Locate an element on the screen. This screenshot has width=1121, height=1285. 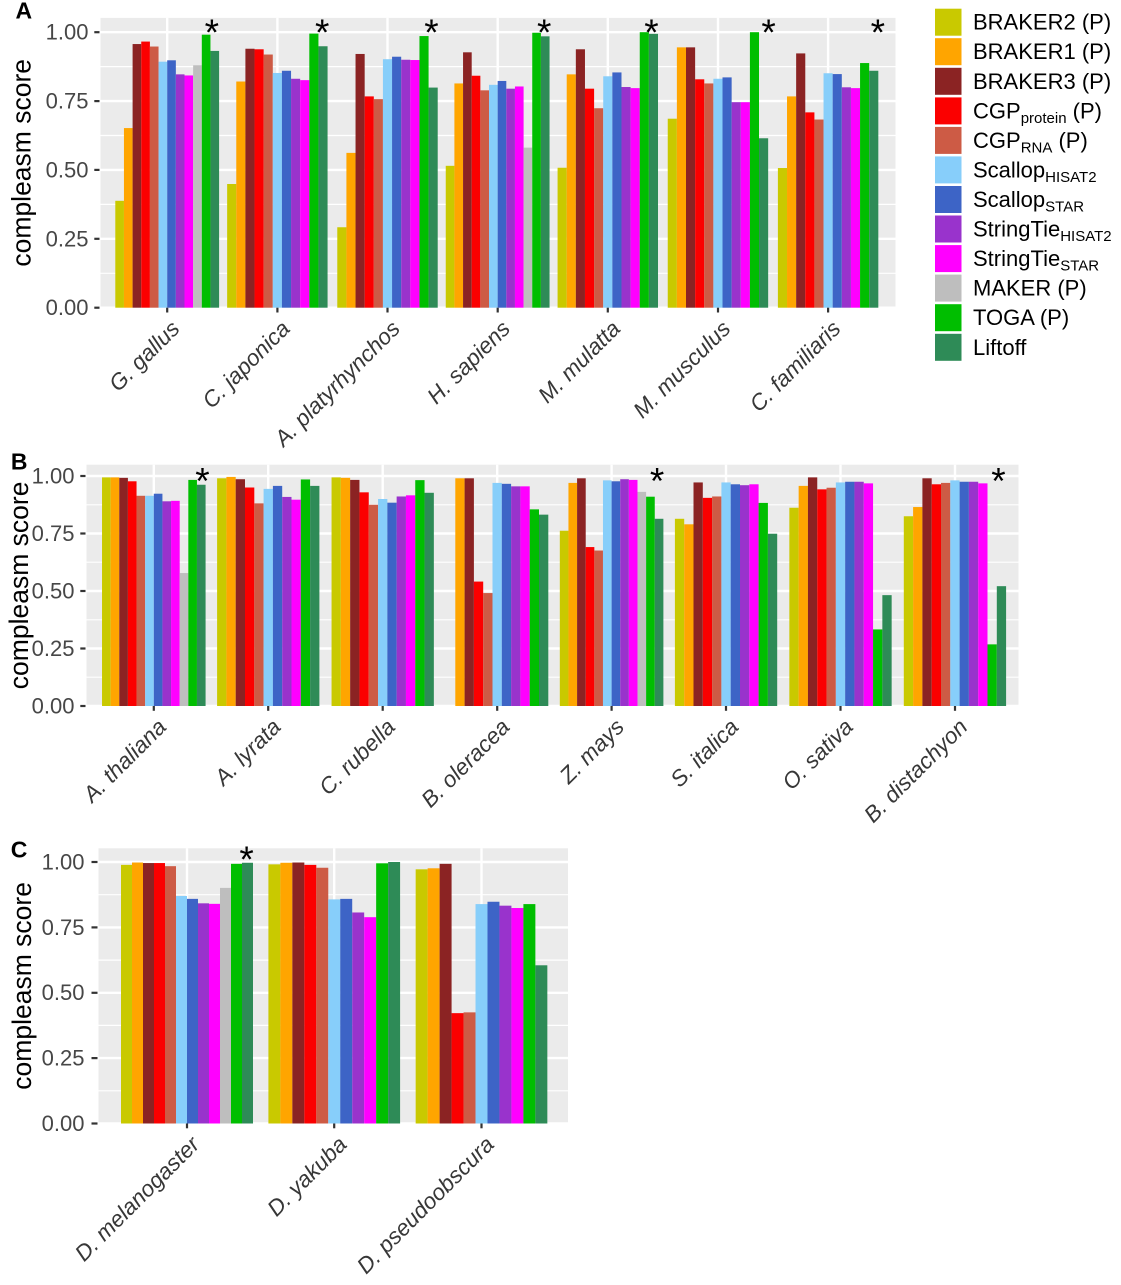
svg-text: Liftoff is located at coordinates (1000, 347).